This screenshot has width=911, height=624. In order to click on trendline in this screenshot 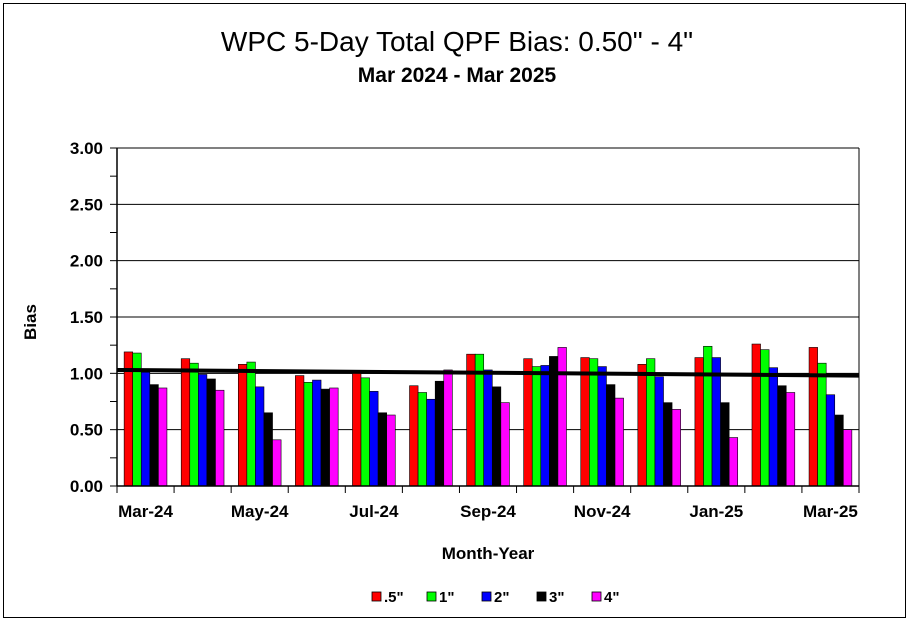, I will do `click(488, 372)`.